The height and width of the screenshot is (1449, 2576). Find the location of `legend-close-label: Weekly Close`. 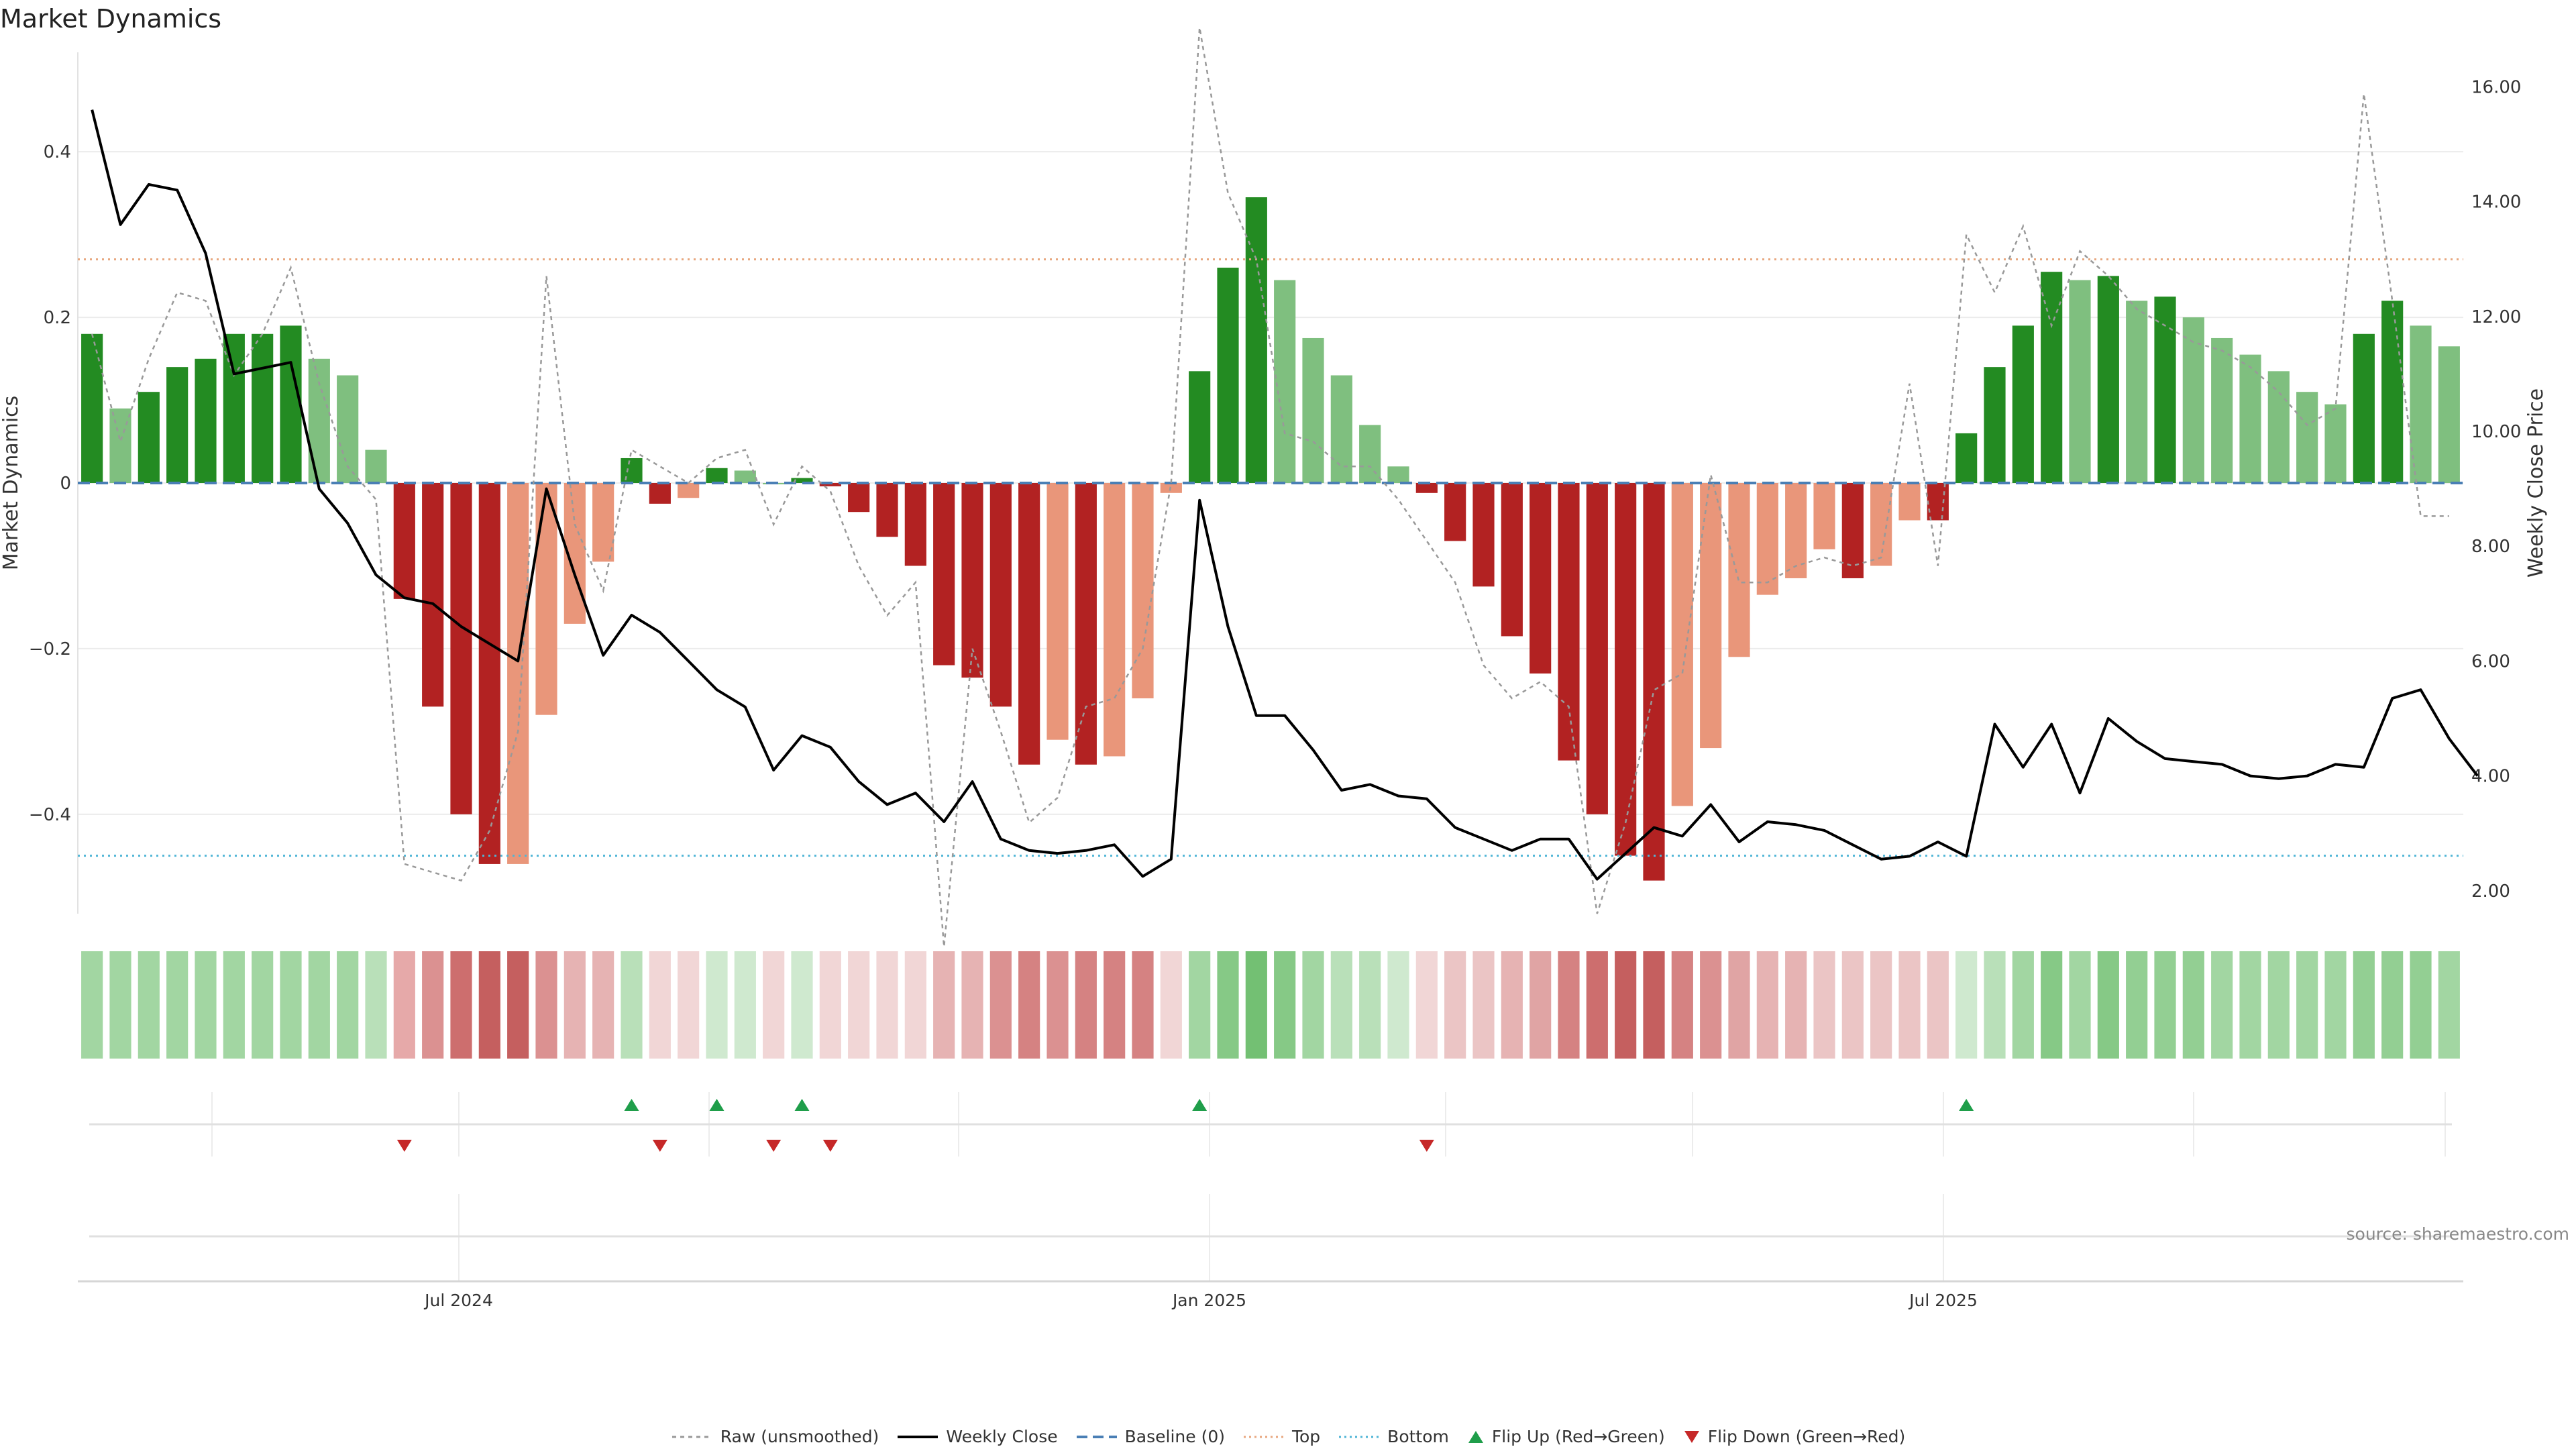

legend-close-label: Weekly Close is located at coordinates (1002, 1436).